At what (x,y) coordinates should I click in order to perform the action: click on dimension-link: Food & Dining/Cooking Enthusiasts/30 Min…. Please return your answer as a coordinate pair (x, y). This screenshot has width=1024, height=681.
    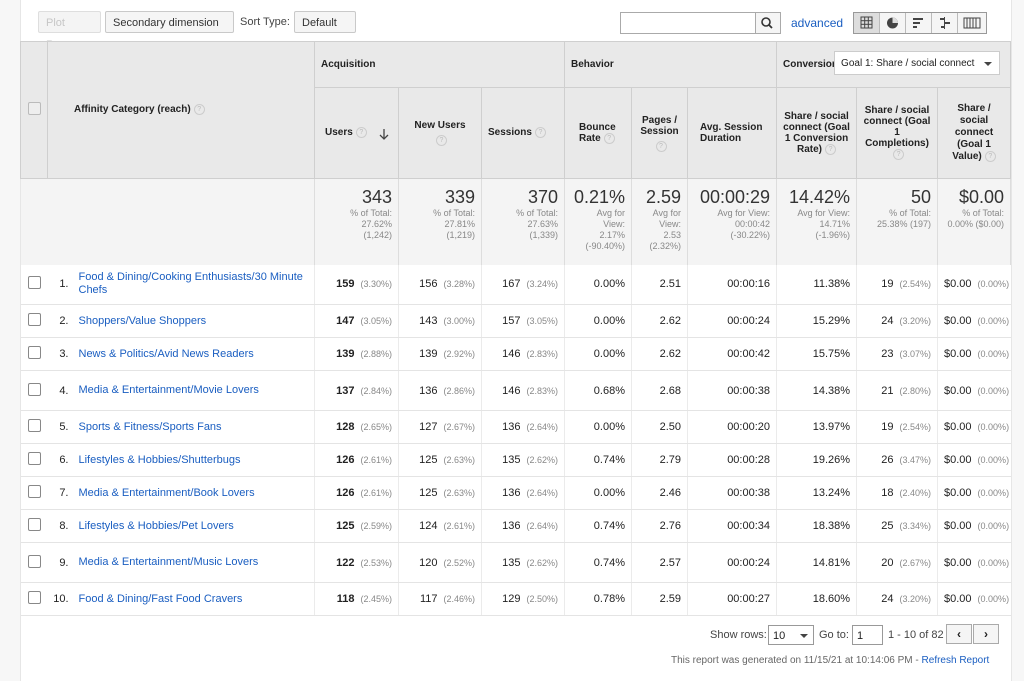
    Looking at the image, I should click on (190, 284).